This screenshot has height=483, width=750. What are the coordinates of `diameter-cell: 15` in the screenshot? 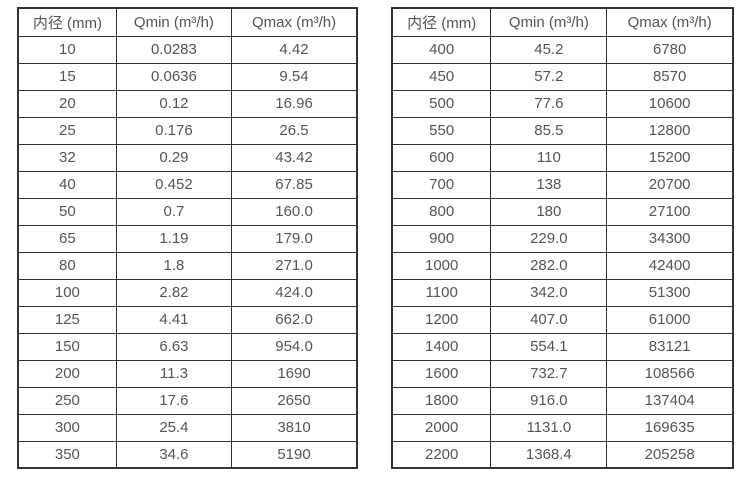 It's located at (67, 76).